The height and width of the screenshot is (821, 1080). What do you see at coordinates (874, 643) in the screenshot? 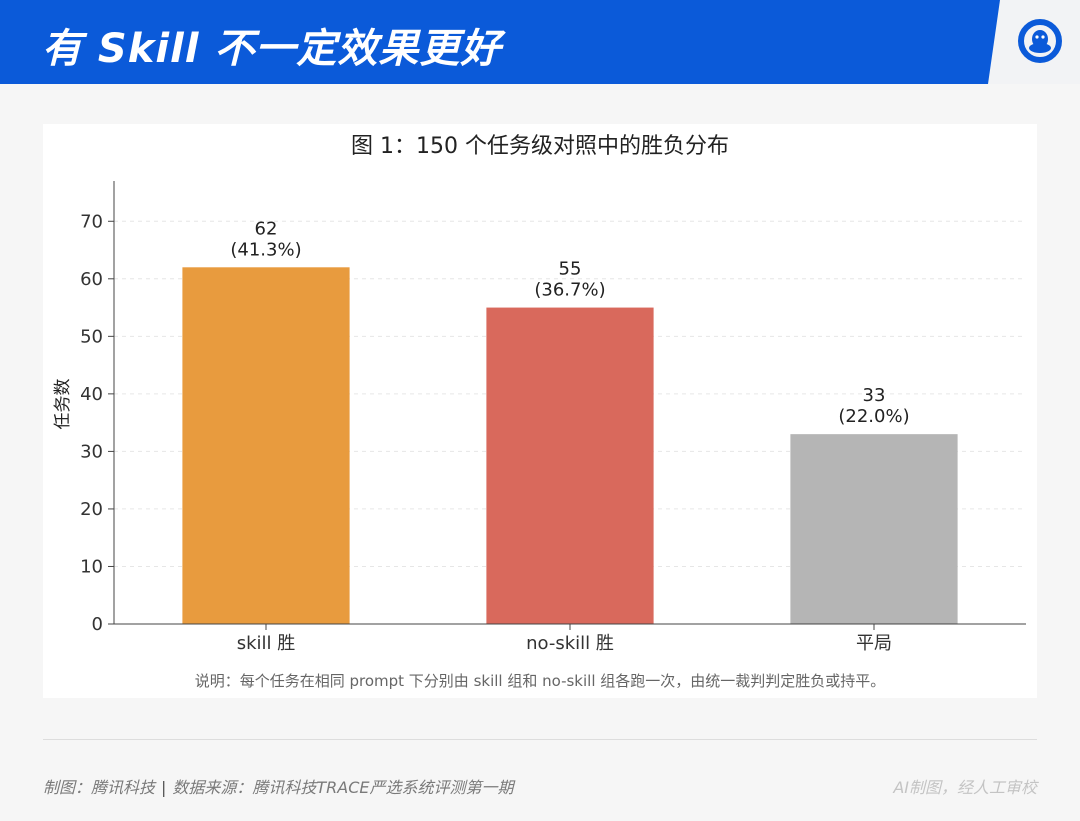
I see `x-tick-label: 平局` at bounding box center [874, 643].